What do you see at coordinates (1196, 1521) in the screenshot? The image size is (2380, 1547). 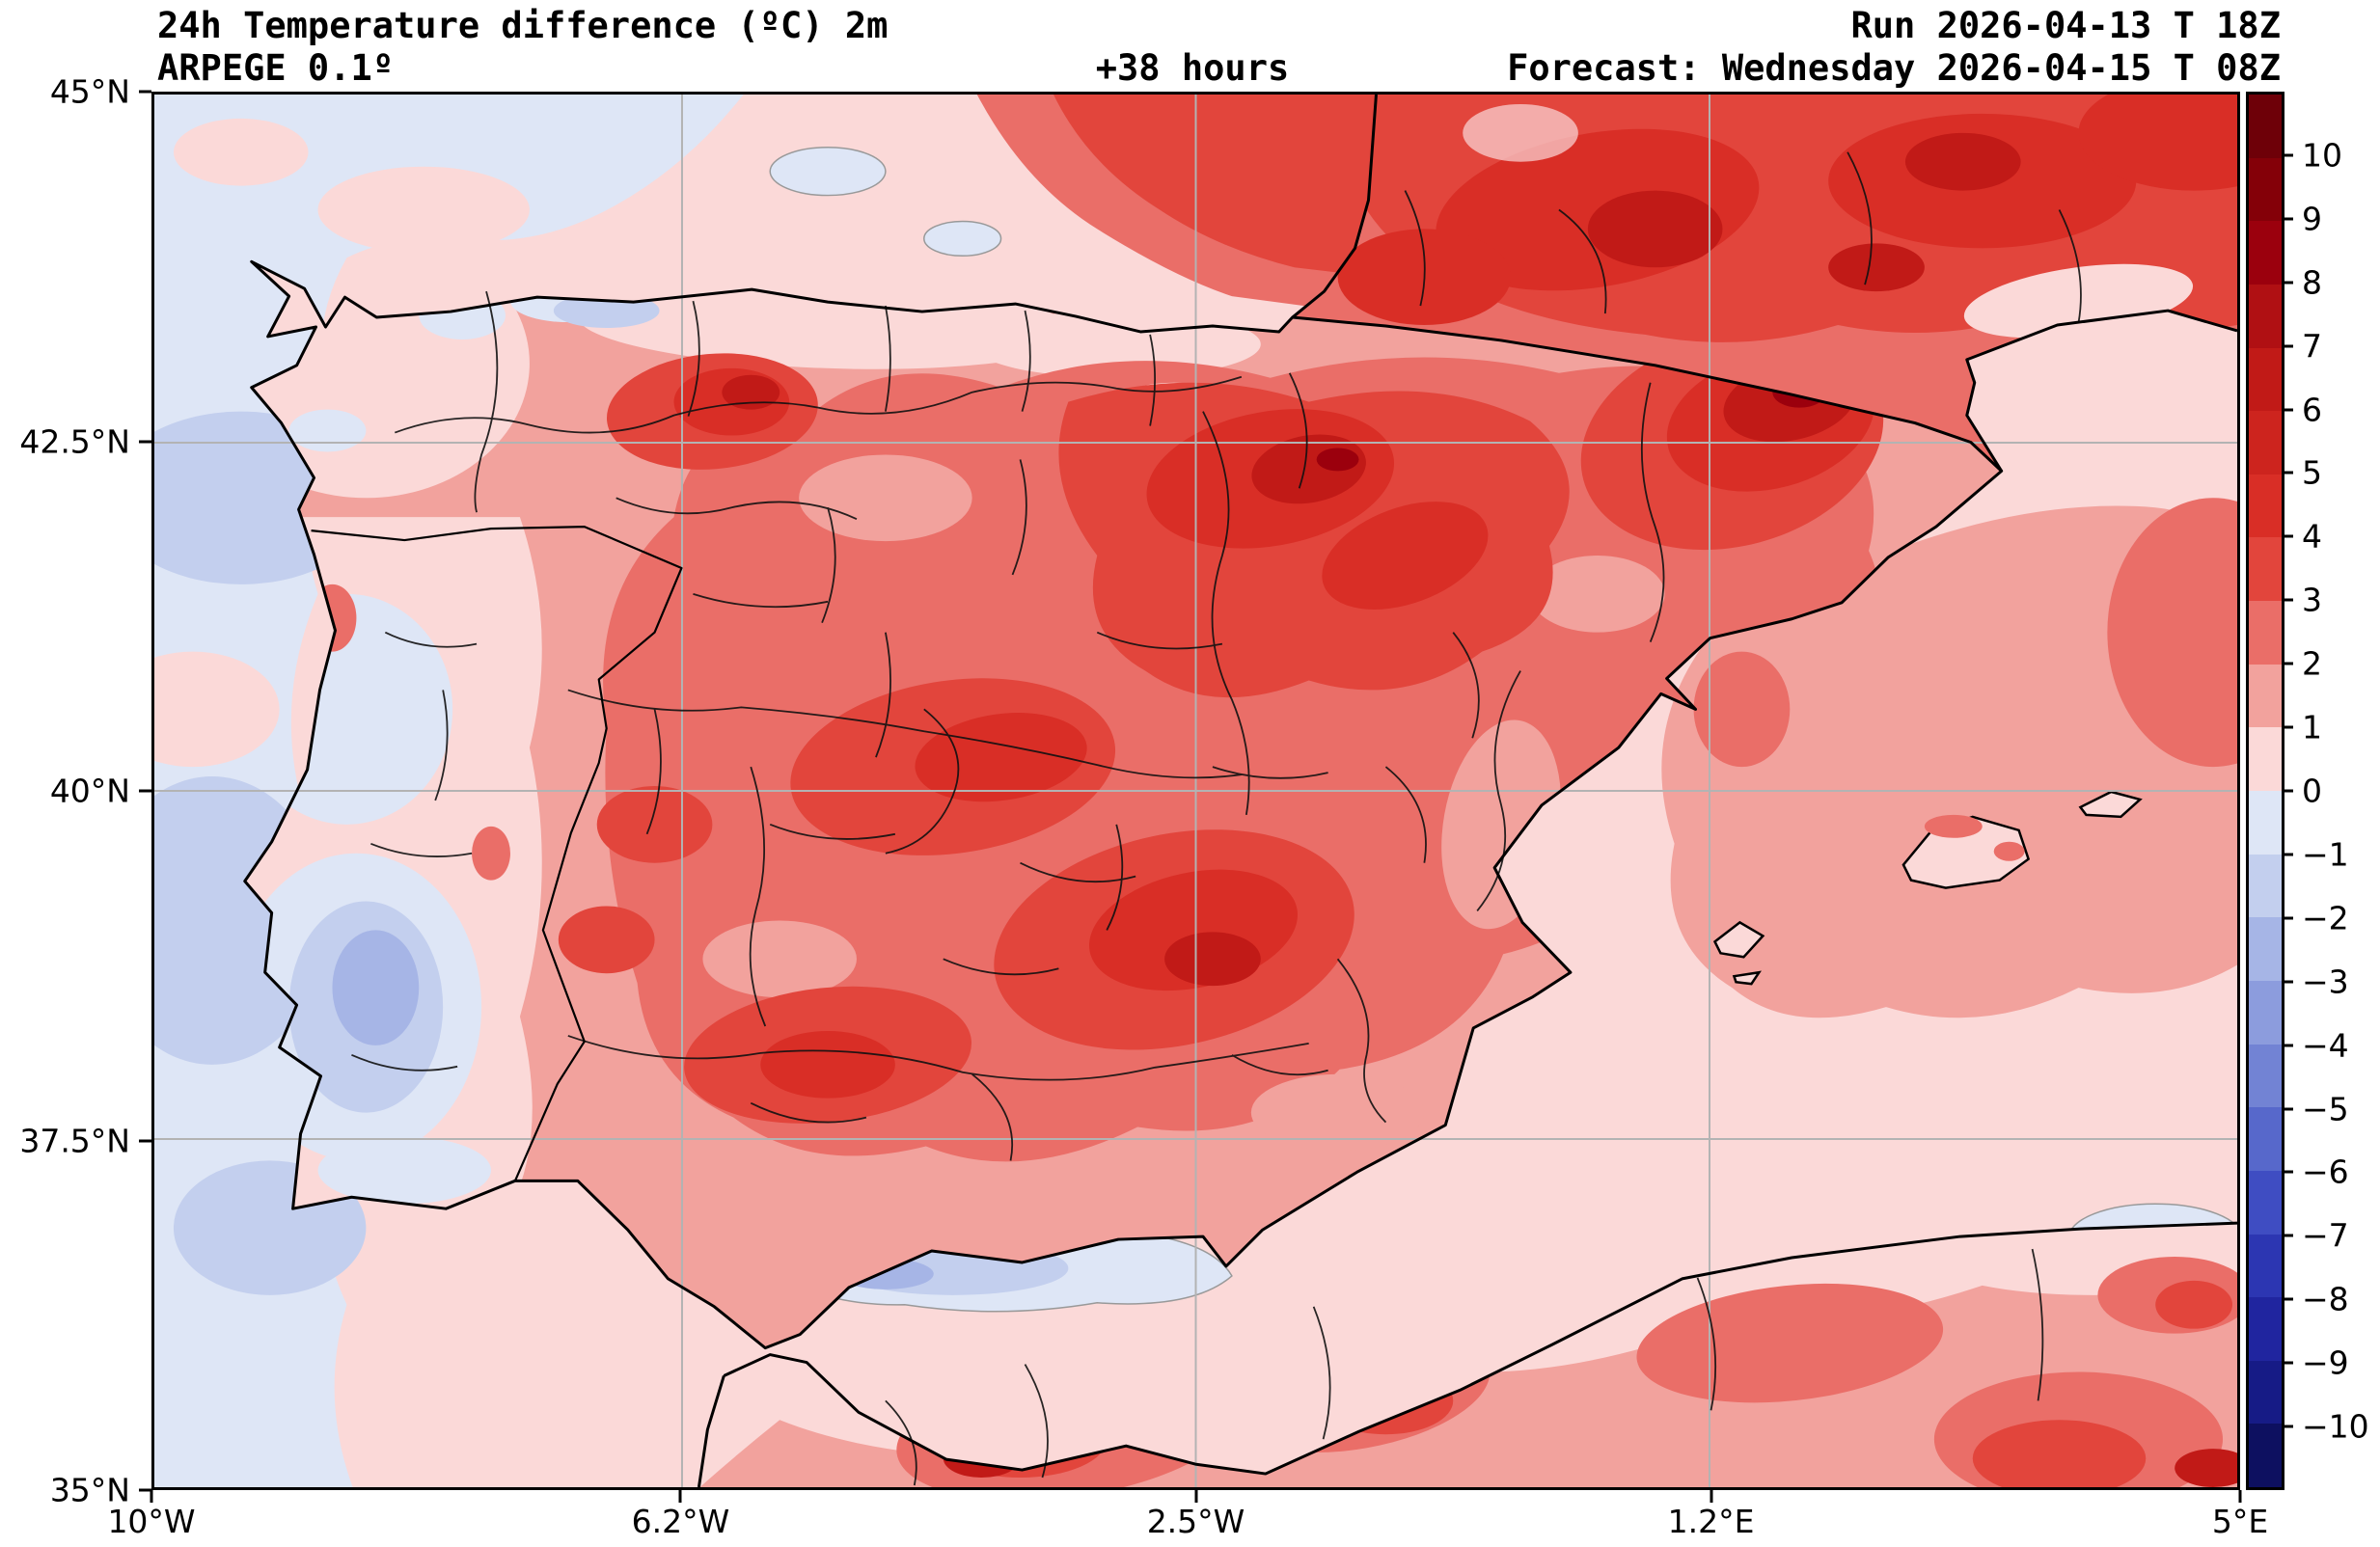 I see `x-tick-label: 2.5°W` at bounding box center [1196, 1521].